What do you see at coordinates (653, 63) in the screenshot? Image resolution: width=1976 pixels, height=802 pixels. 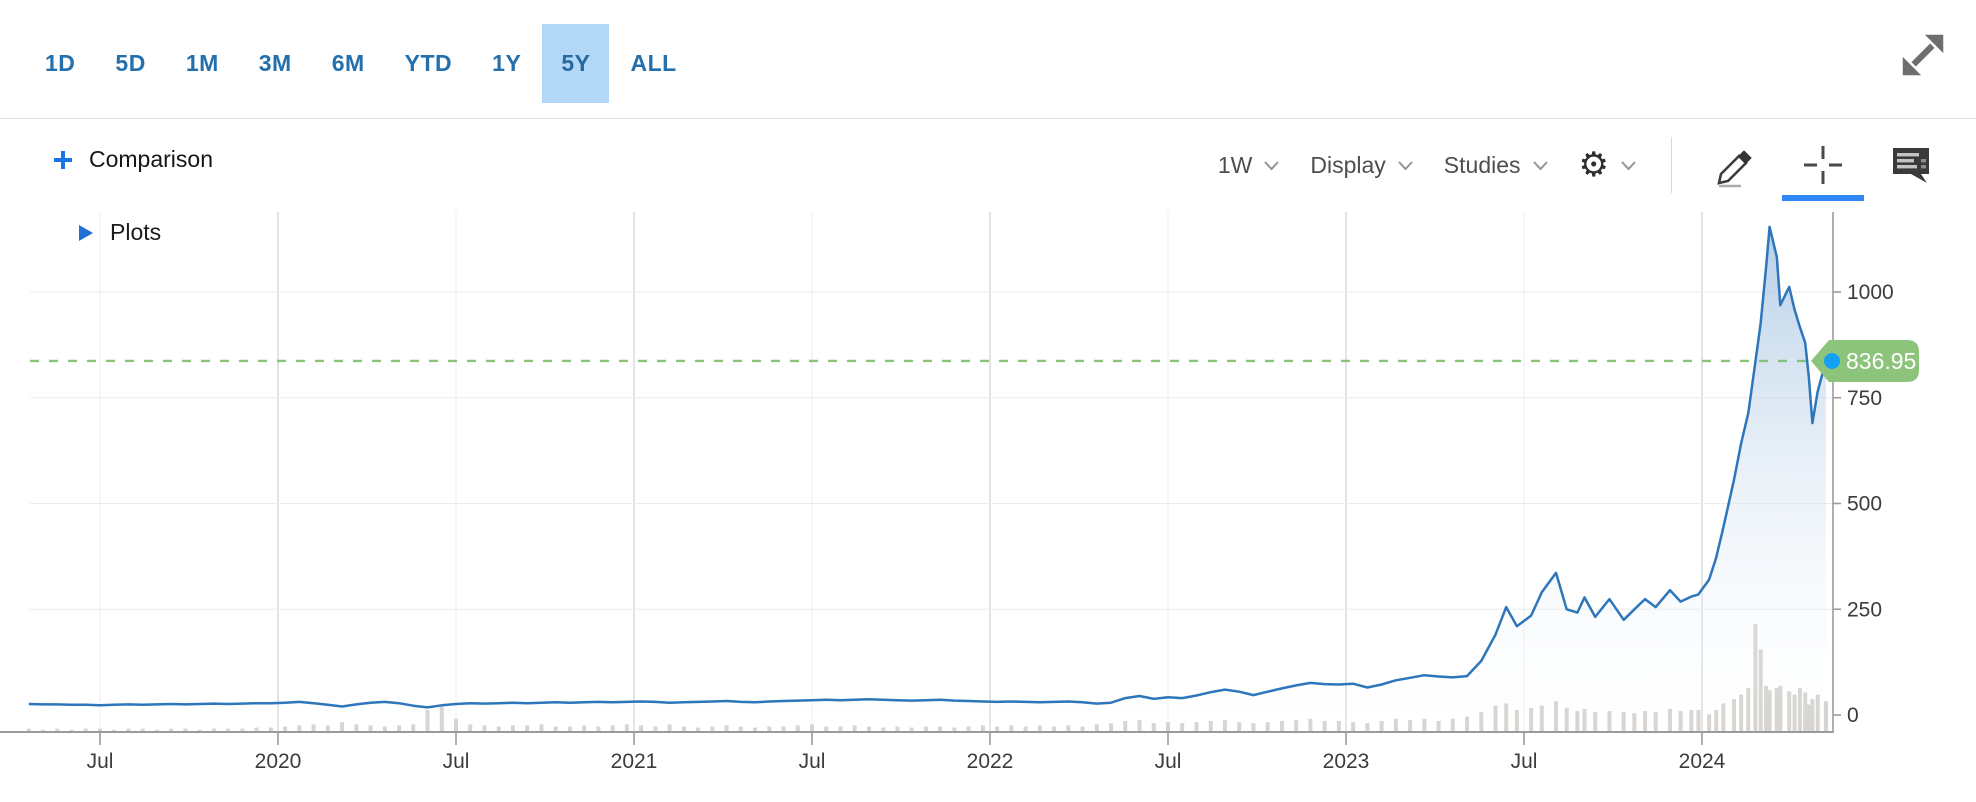 I see `range-button-all: ALL` at bounding box center [653, 63].